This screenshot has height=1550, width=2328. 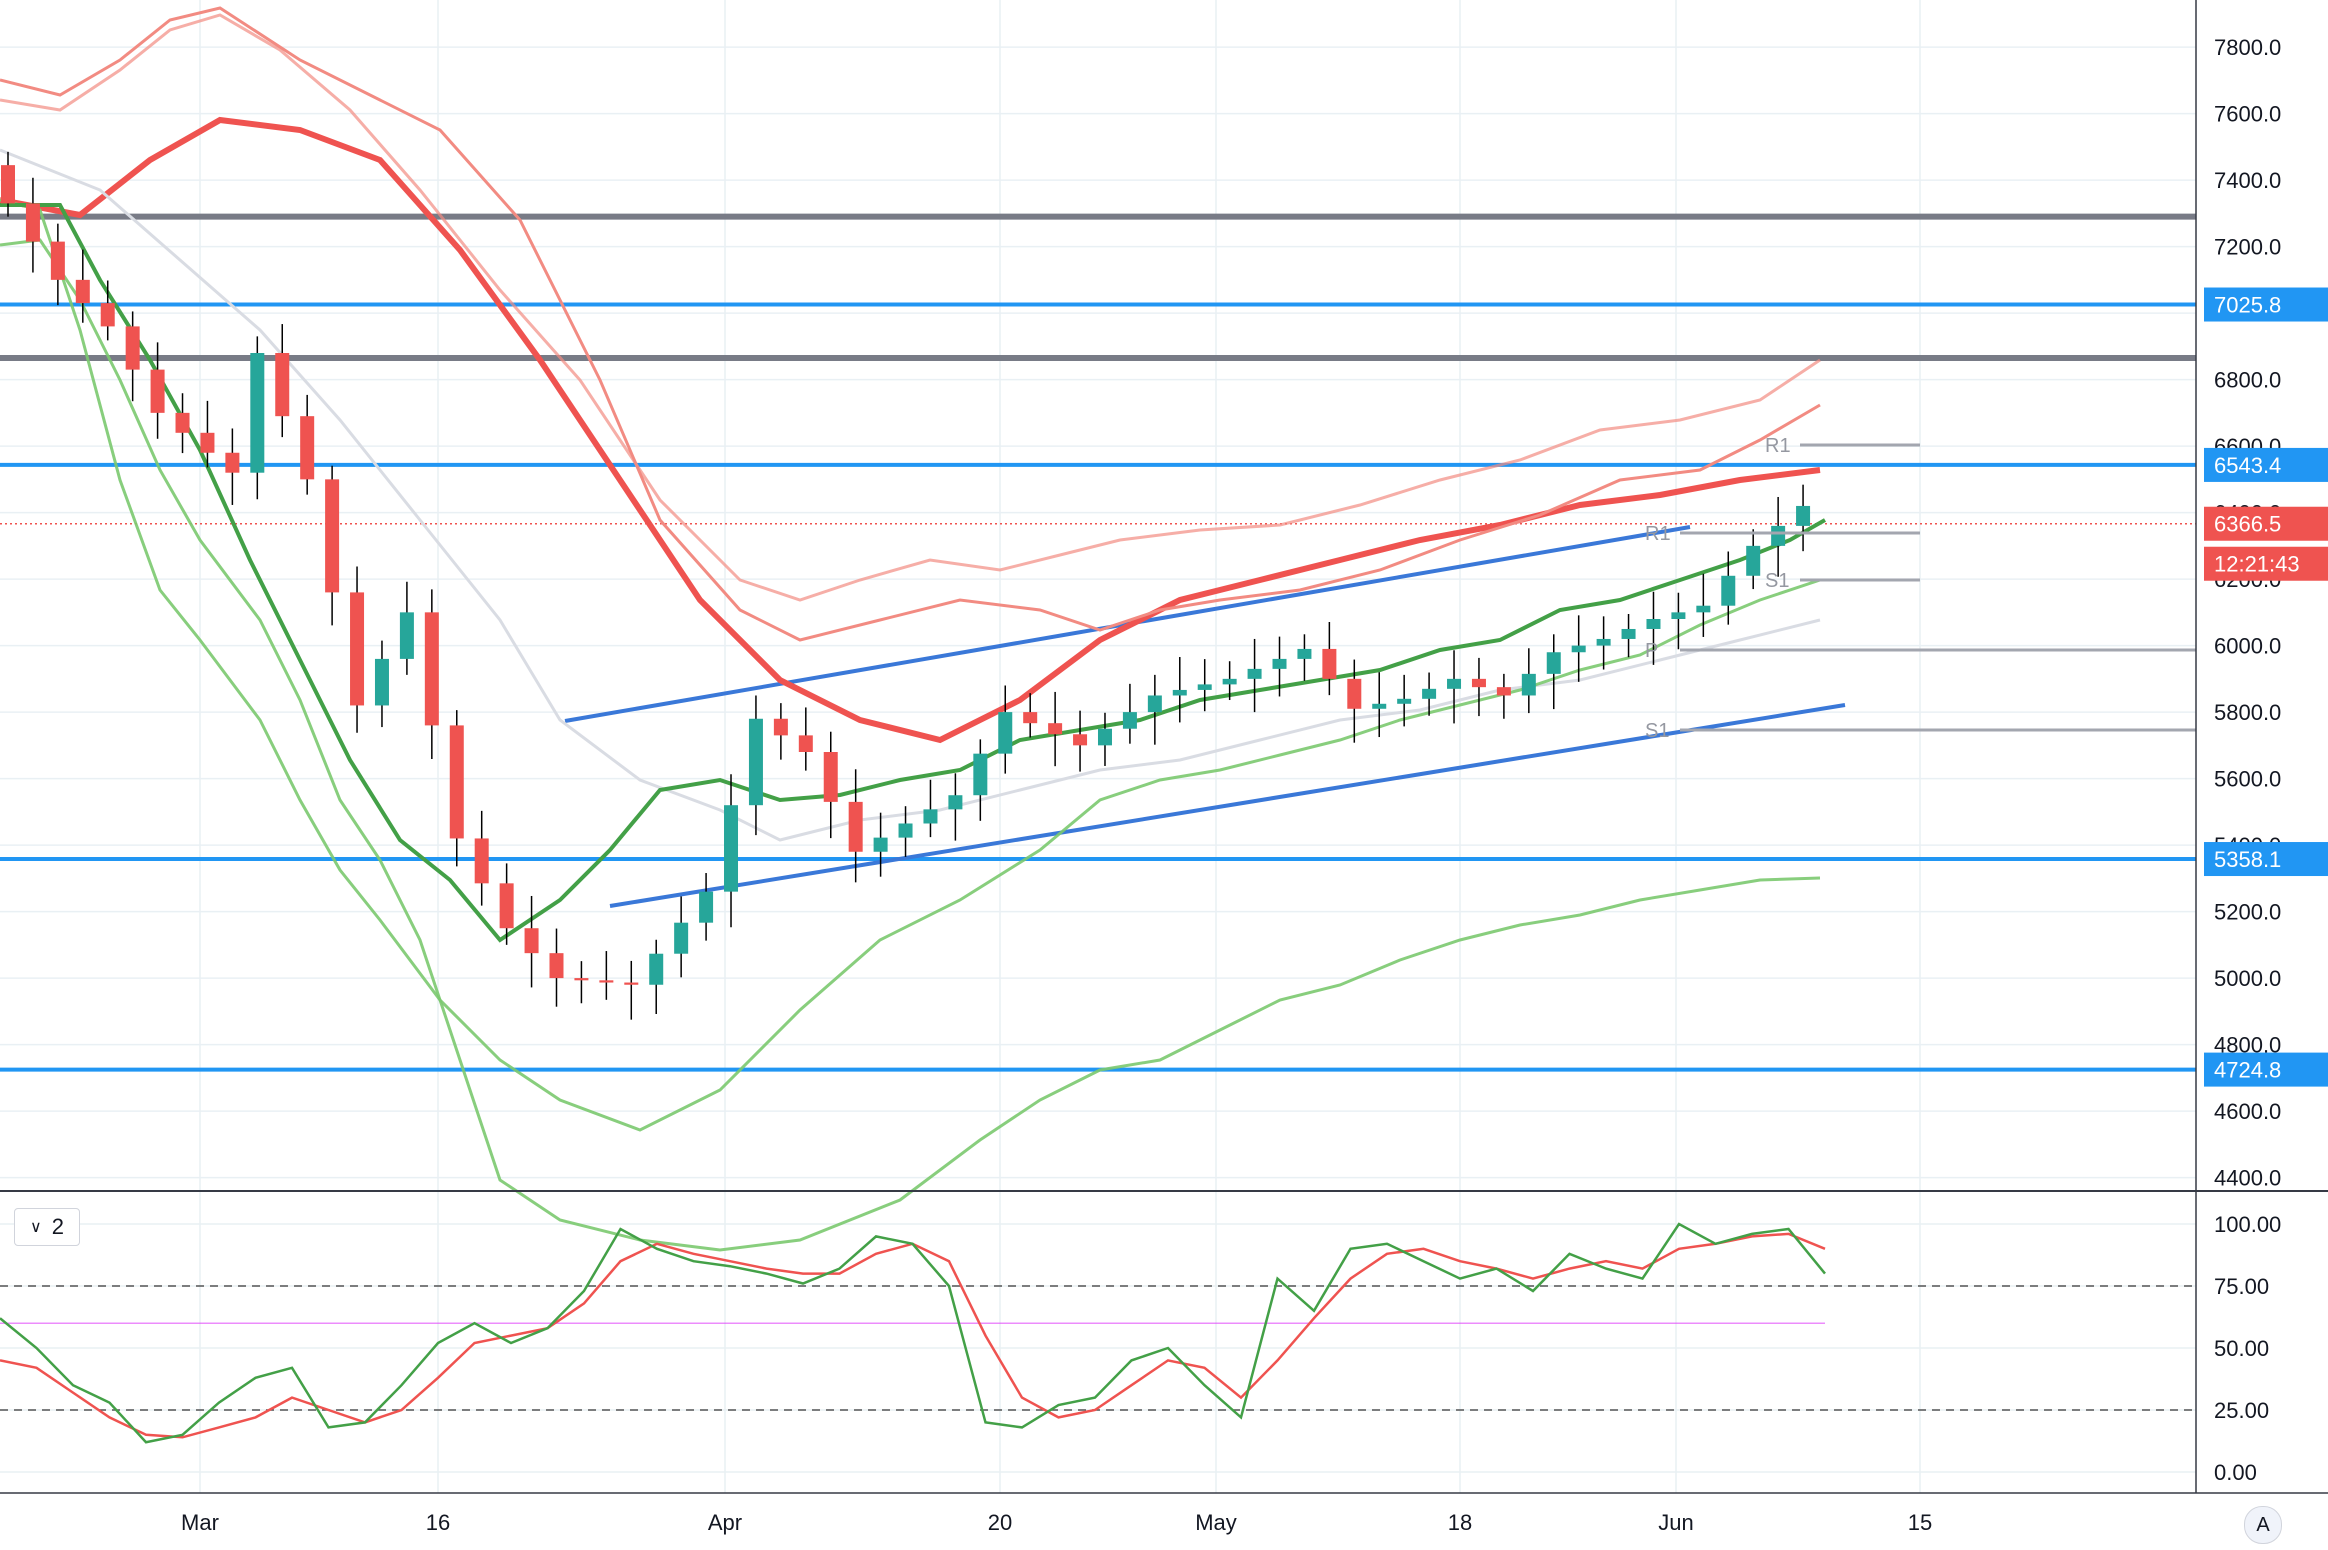 What do you see at coordinates (1657, 731) in the screenshot?
I see `pivot-label-4: S1` at bounding box center [1657, 731].